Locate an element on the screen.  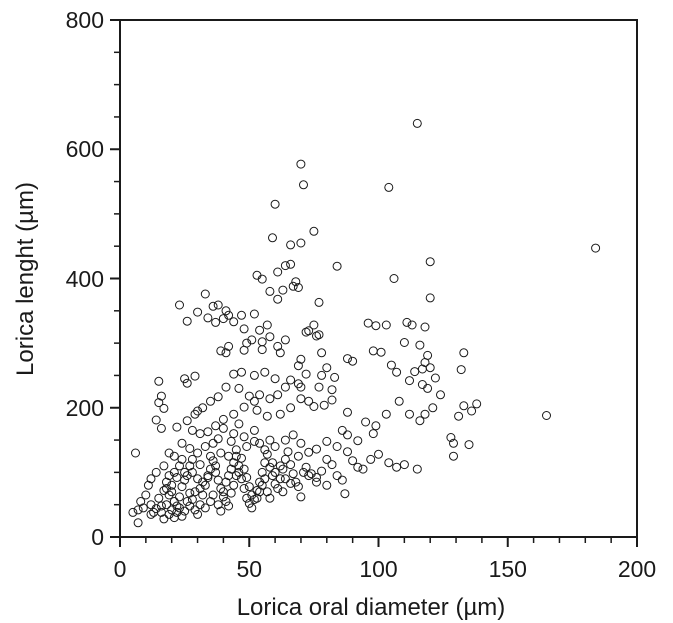
y-tick-label-3: 600 is located at coordinates (85, 149).